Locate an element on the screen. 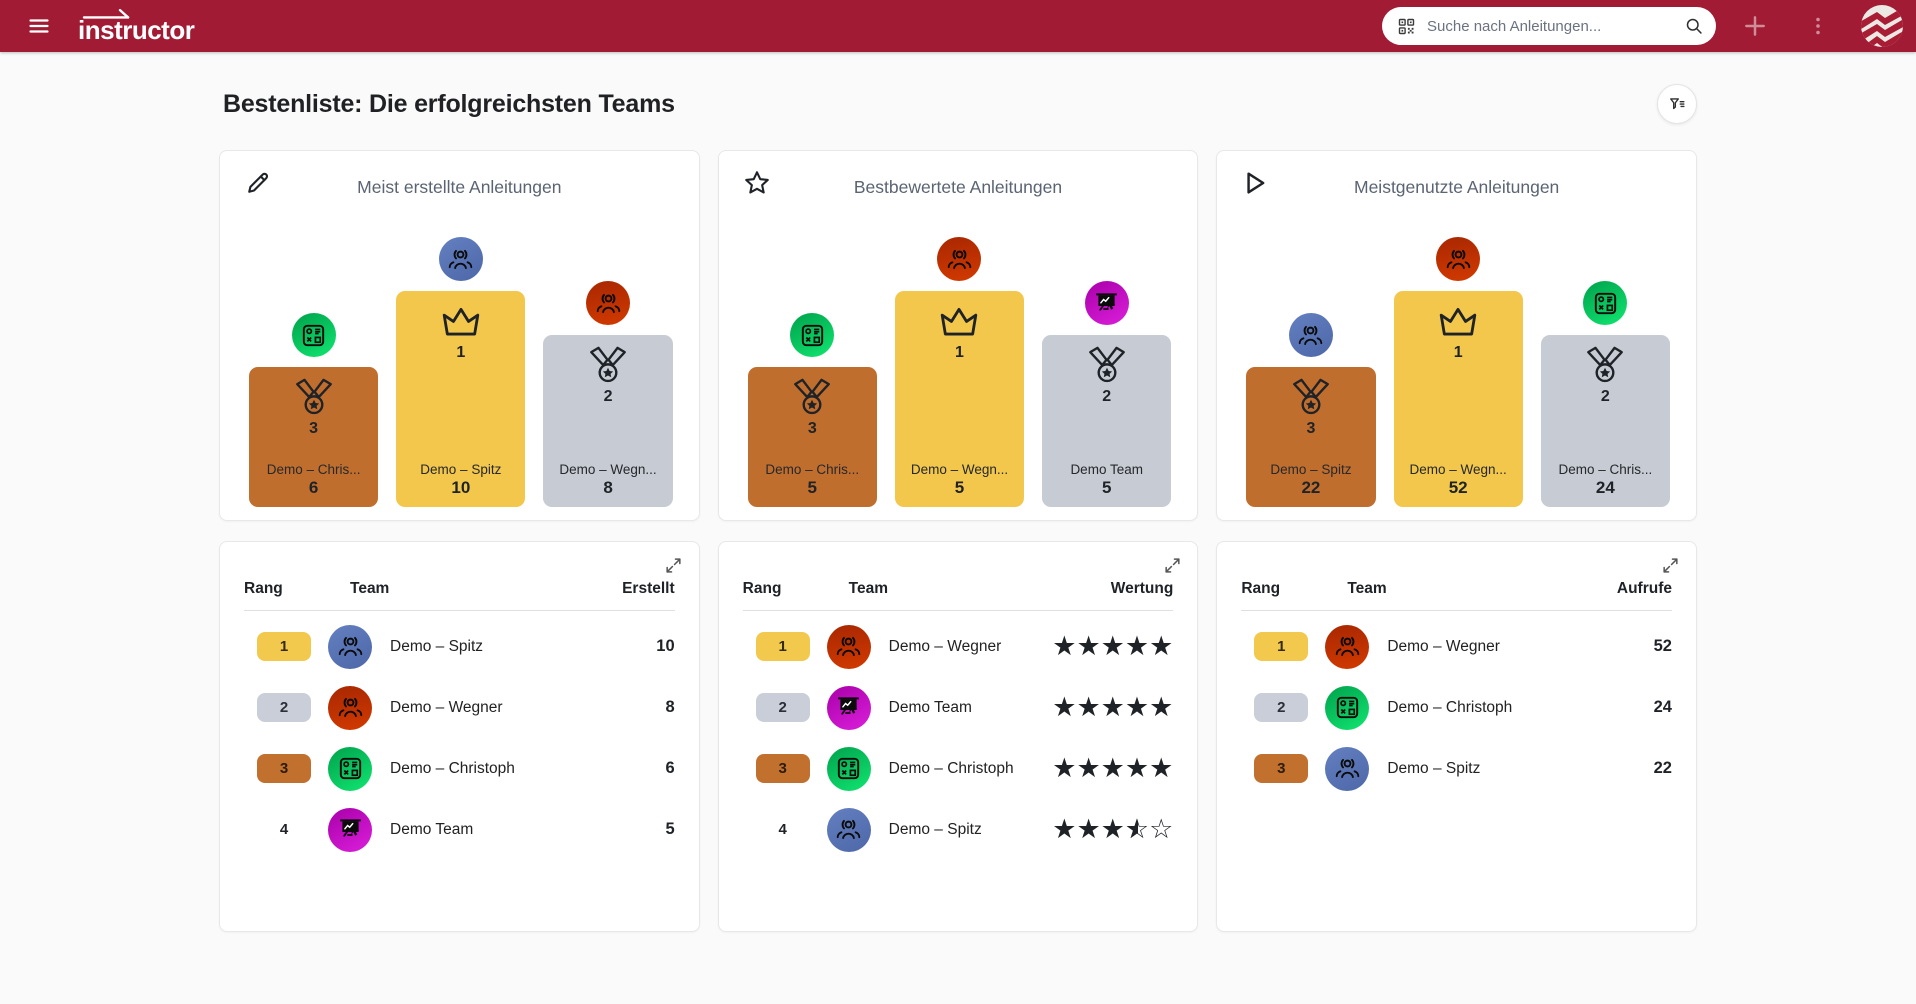  value-text: 24 is located at coordinates (1662, 707).